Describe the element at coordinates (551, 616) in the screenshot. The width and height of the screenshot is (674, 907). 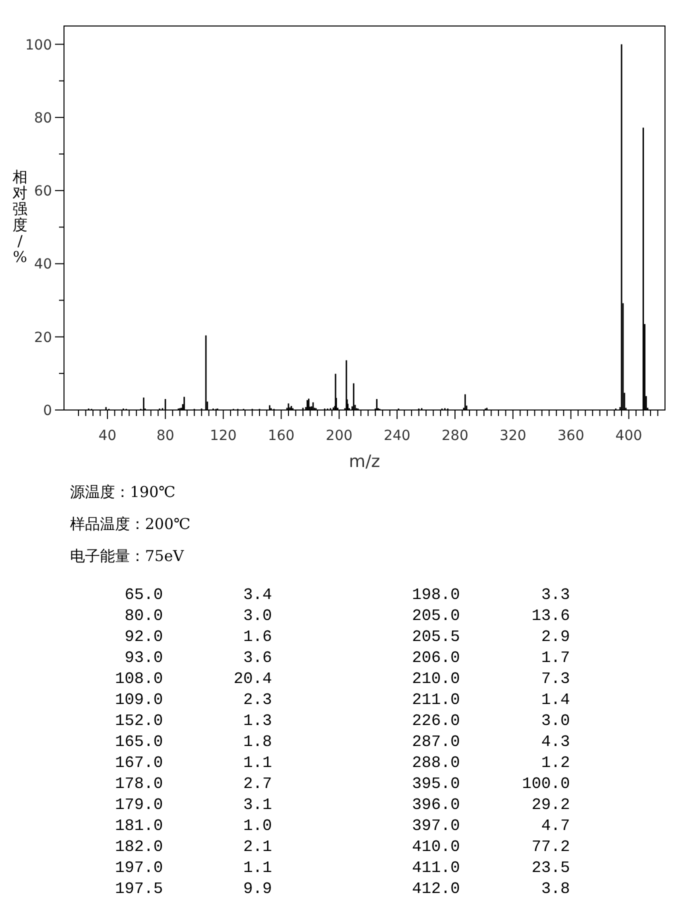
I see `text: 13.6` at that location.